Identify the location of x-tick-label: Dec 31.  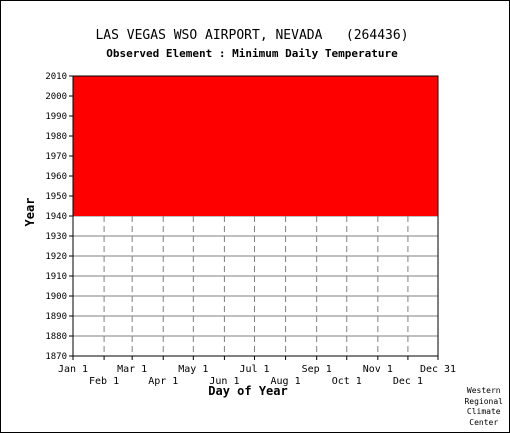
(438, 369).